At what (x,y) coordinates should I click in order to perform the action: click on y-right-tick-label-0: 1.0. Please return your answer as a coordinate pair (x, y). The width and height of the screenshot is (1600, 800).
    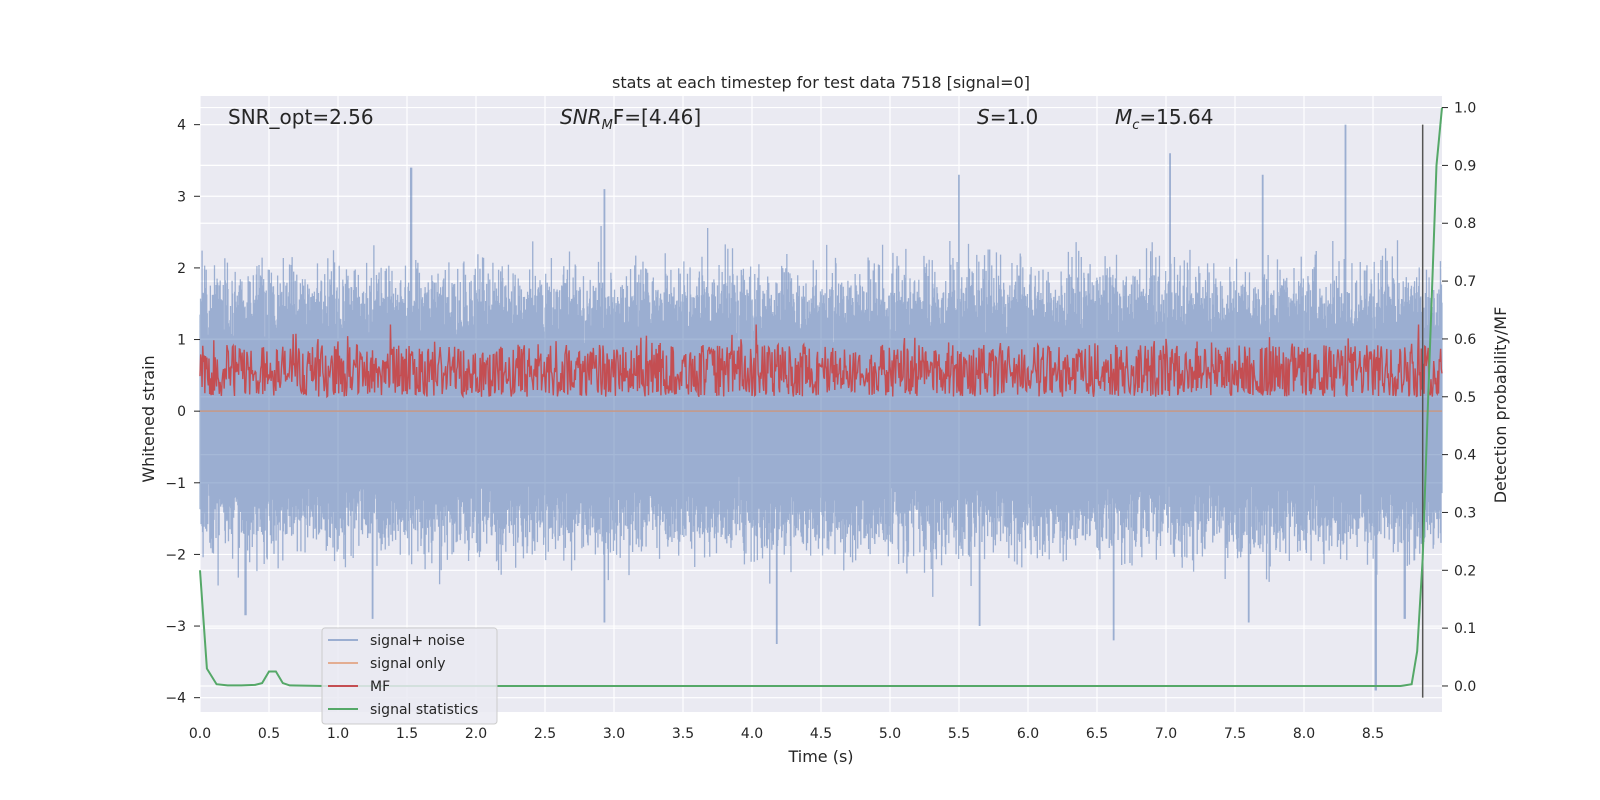
    Looking at the image, I should click on (1465, 109).